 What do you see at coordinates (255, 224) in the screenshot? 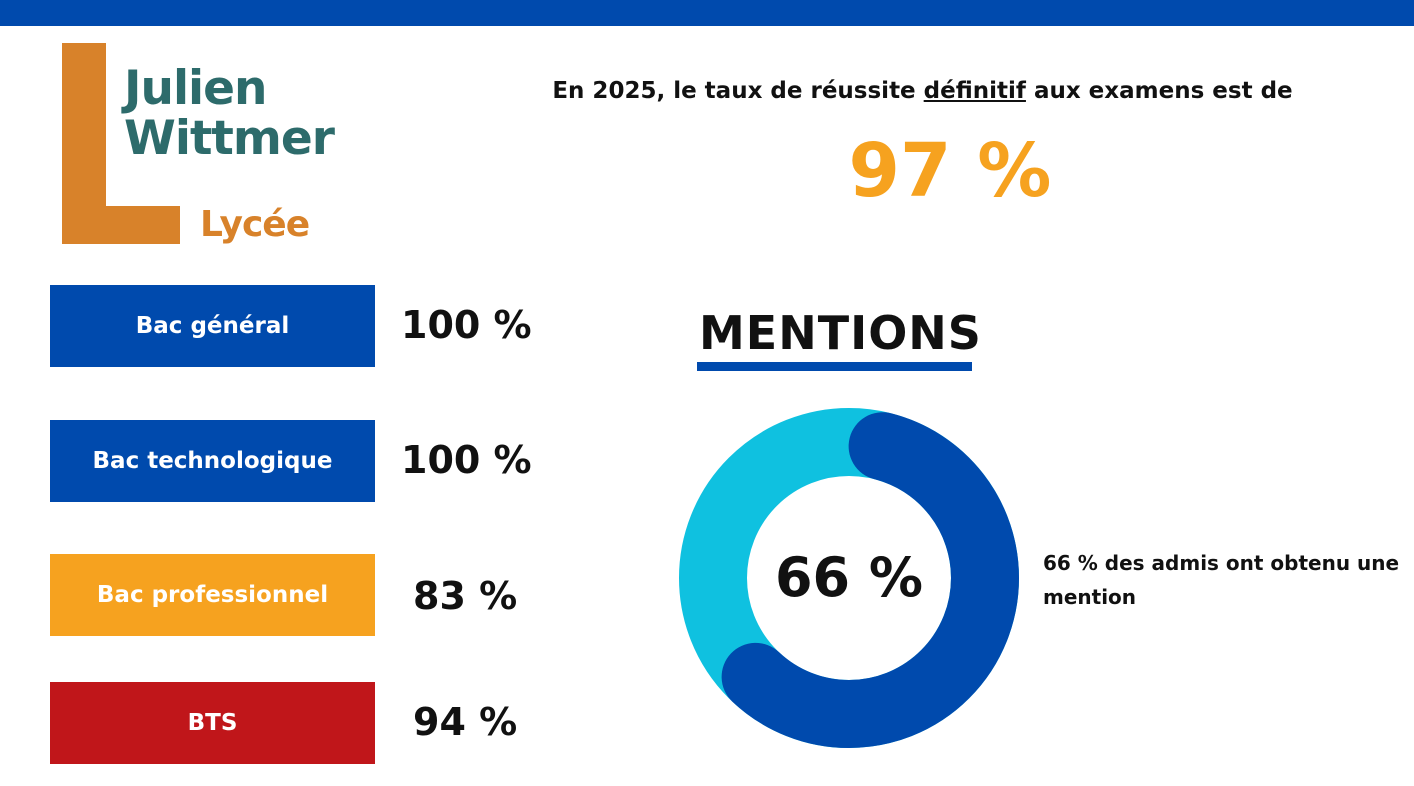
I see `logo-line-3: Lycée` at bounding box center [255, 224].